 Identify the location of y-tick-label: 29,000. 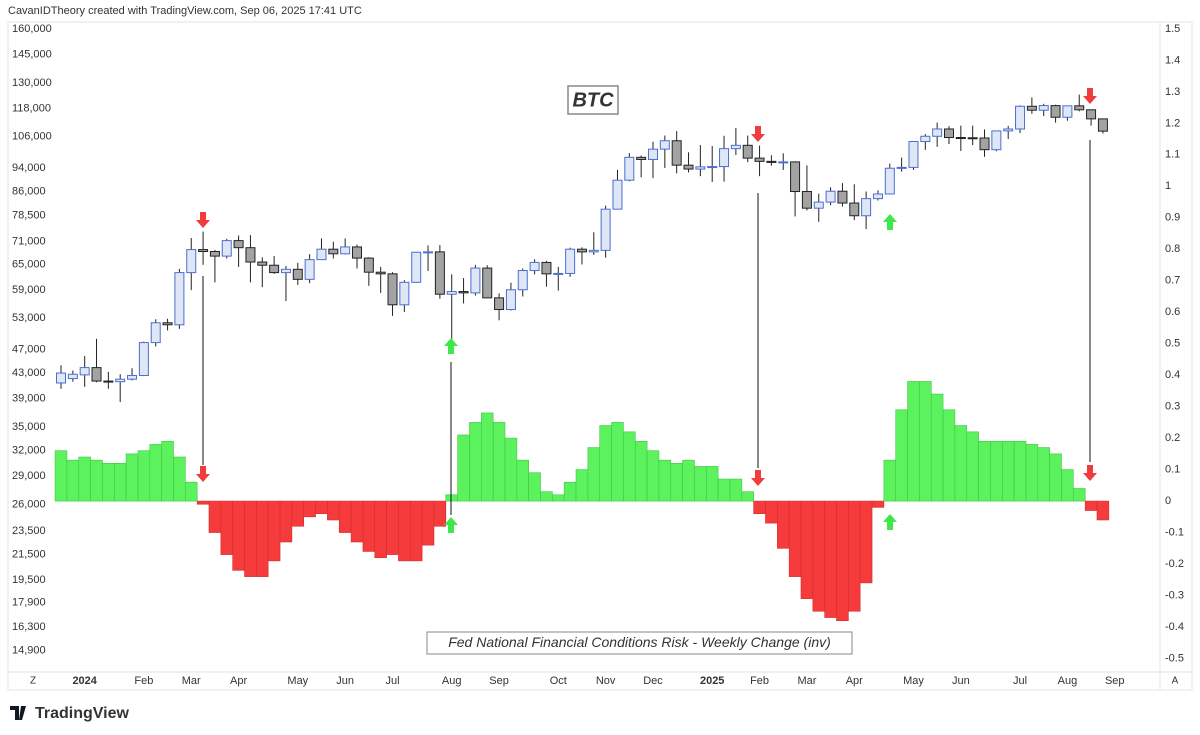
(29, 476).